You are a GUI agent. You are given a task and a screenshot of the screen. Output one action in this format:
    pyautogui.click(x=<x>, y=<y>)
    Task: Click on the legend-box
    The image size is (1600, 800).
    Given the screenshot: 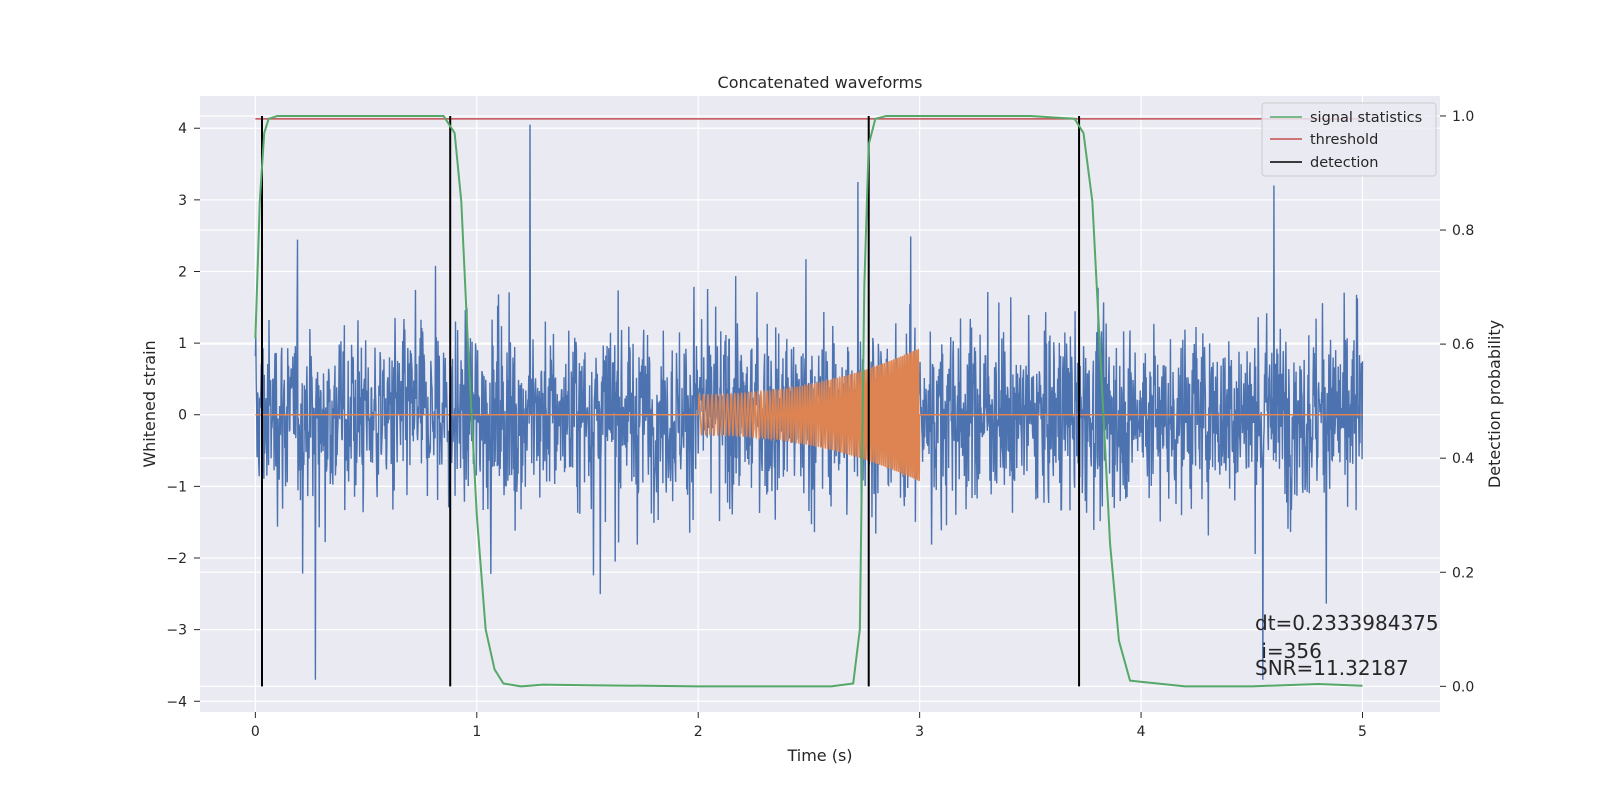 What is the action you would take?
    pyautogui.click(x=1349, y=139)
    